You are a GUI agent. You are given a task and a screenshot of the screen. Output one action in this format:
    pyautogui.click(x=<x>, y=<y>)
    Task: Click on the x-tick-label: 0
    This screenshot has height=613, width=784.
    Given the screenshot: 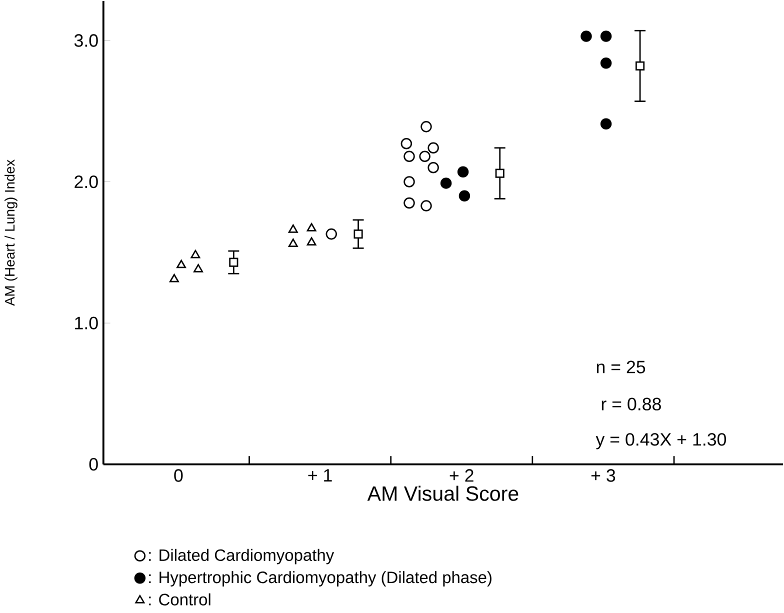 What is the action you would take?
    pyautogui.click(x=178, y=475)
    